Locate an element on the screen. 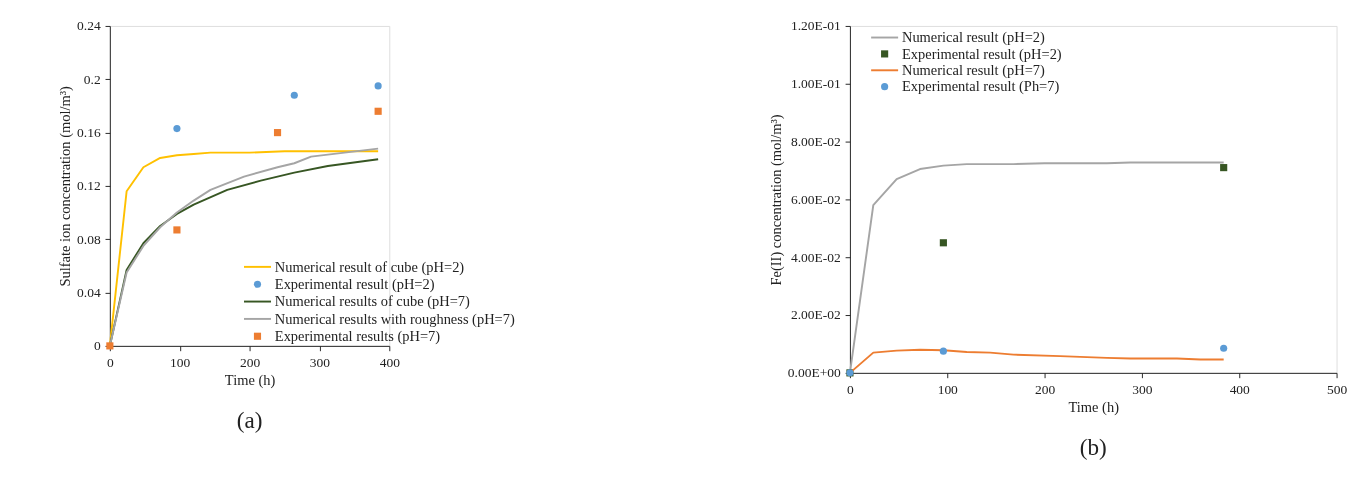  legend-label: Experimental results (pH=7) is located at coordinates (357, 337).